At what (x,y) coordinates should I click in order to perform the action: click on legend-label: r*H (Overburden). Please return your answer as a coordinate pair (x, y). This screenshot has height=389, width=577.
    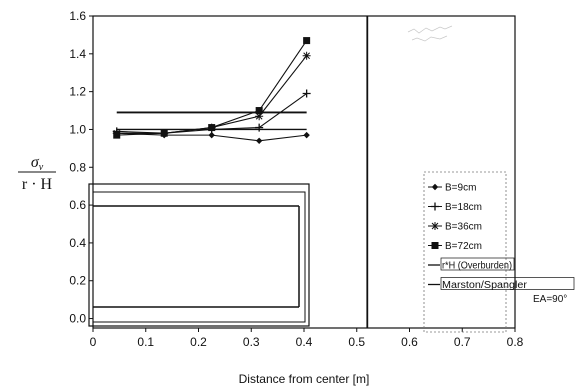
    Looking at the image, I should click on (477, 266).